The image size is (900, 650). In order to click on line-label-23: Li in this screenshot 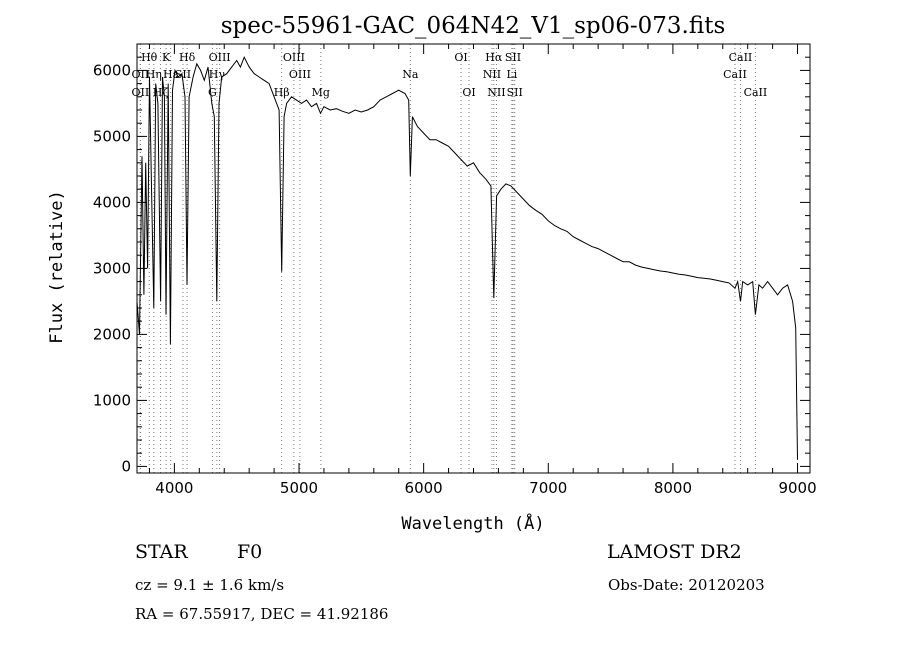, I will do `click(511, 74)`.